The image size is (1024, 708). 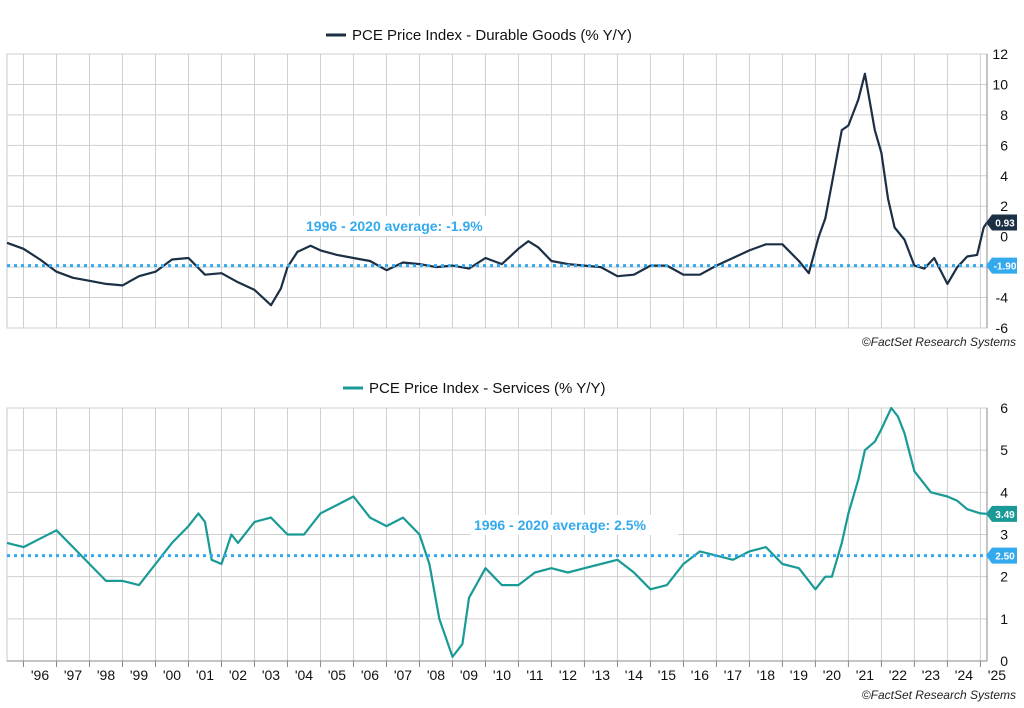 What do you see at coordinates (1004, 577) in the screenshot?
I see `services-ytick-label: 2` at bounding box center [1004, 577].